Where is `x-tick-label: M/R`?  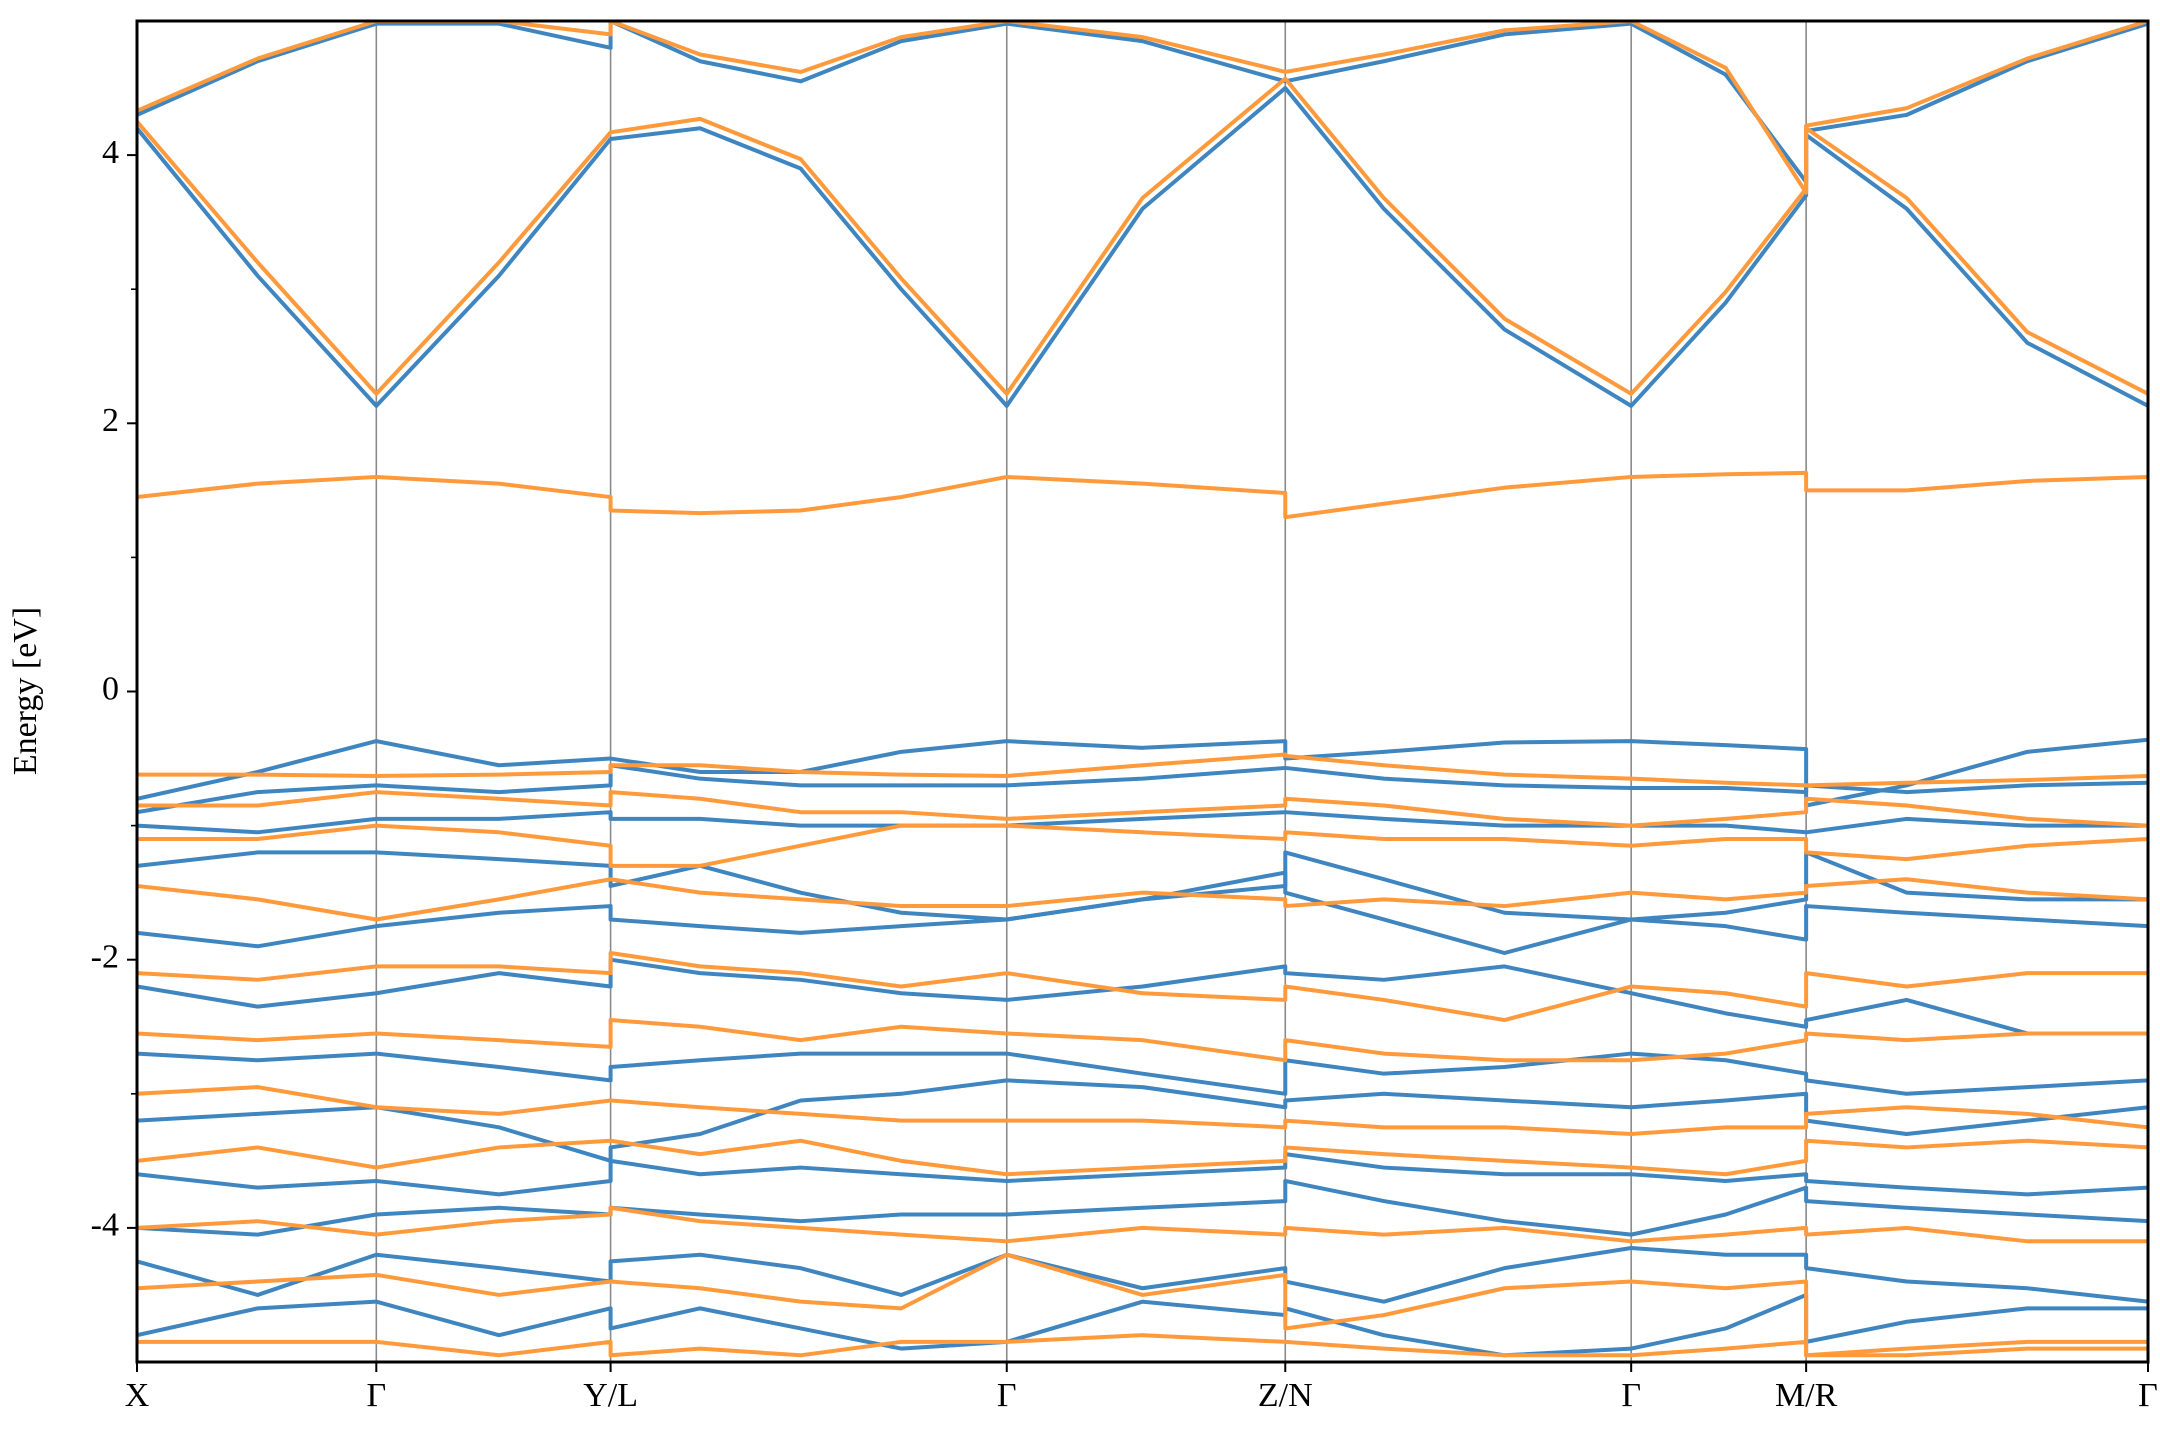
x-tick-label: M/R is located at coordinates (1806, 1395).